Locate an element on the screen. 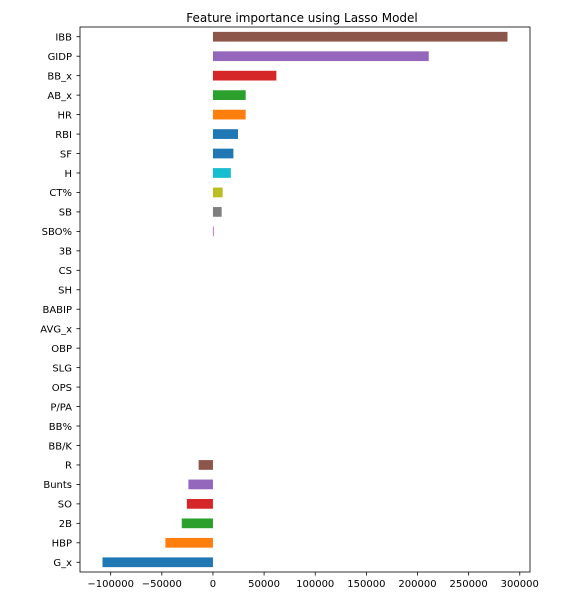 Image resolution: width=576 pixels, height=604 pixels. y-tick-label: GIDP is located at coordinates (60, 57).